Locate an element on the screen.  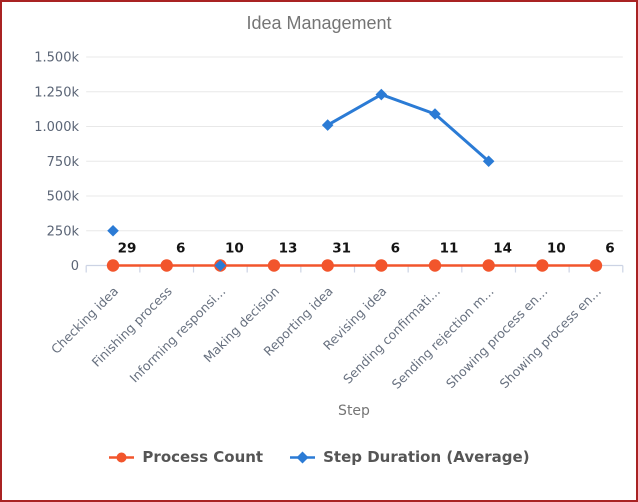
data-label: 14 is located at coordinates (502, 249).